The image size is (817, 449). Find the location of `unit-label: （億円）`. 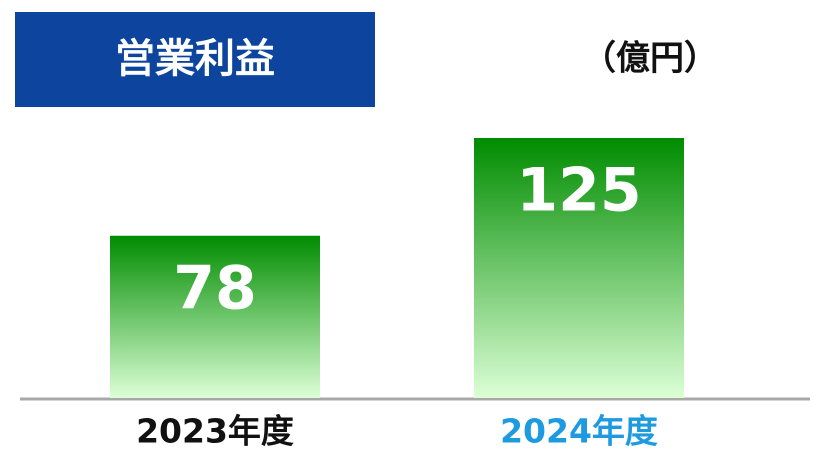

unit-label: （億円） is located at coordinates (650, 59).